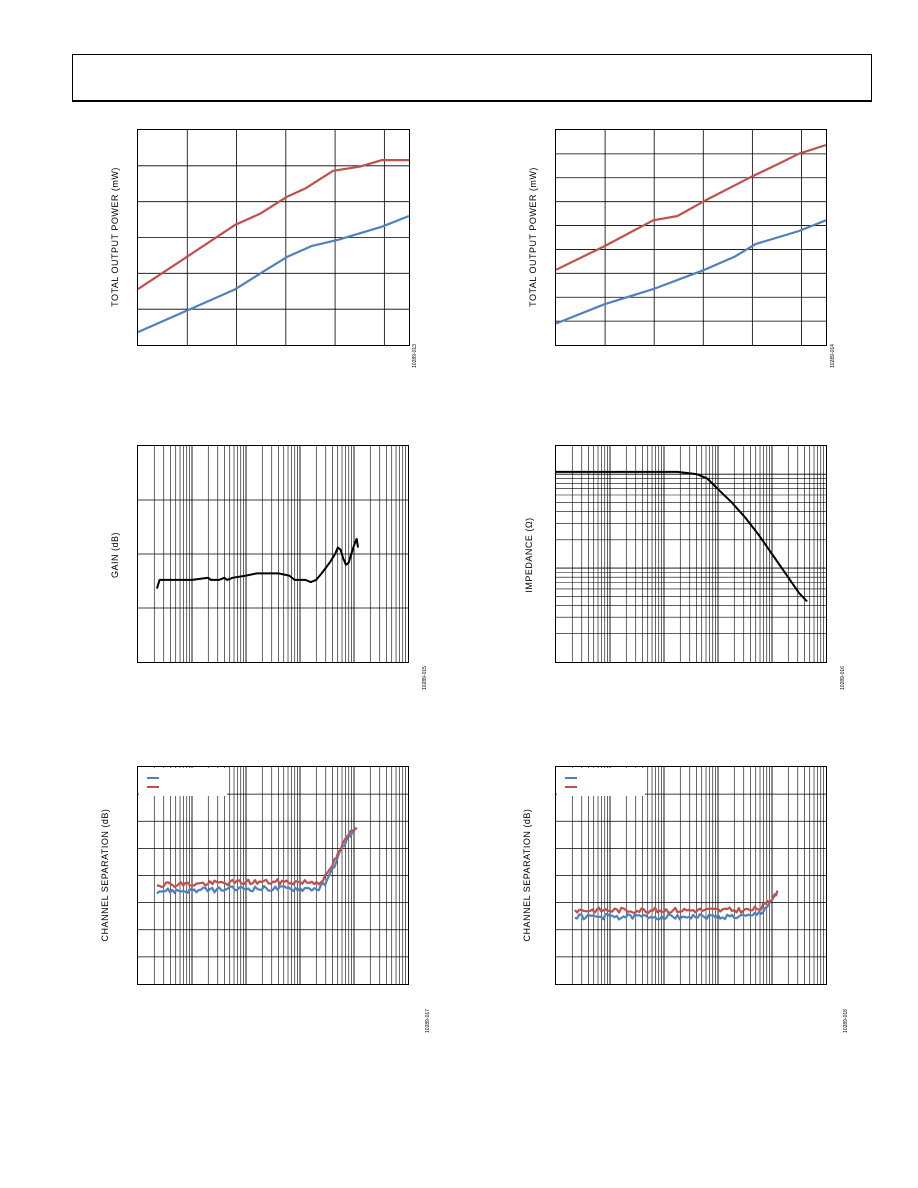  I want to click on chart-gain, so click(273, 554).